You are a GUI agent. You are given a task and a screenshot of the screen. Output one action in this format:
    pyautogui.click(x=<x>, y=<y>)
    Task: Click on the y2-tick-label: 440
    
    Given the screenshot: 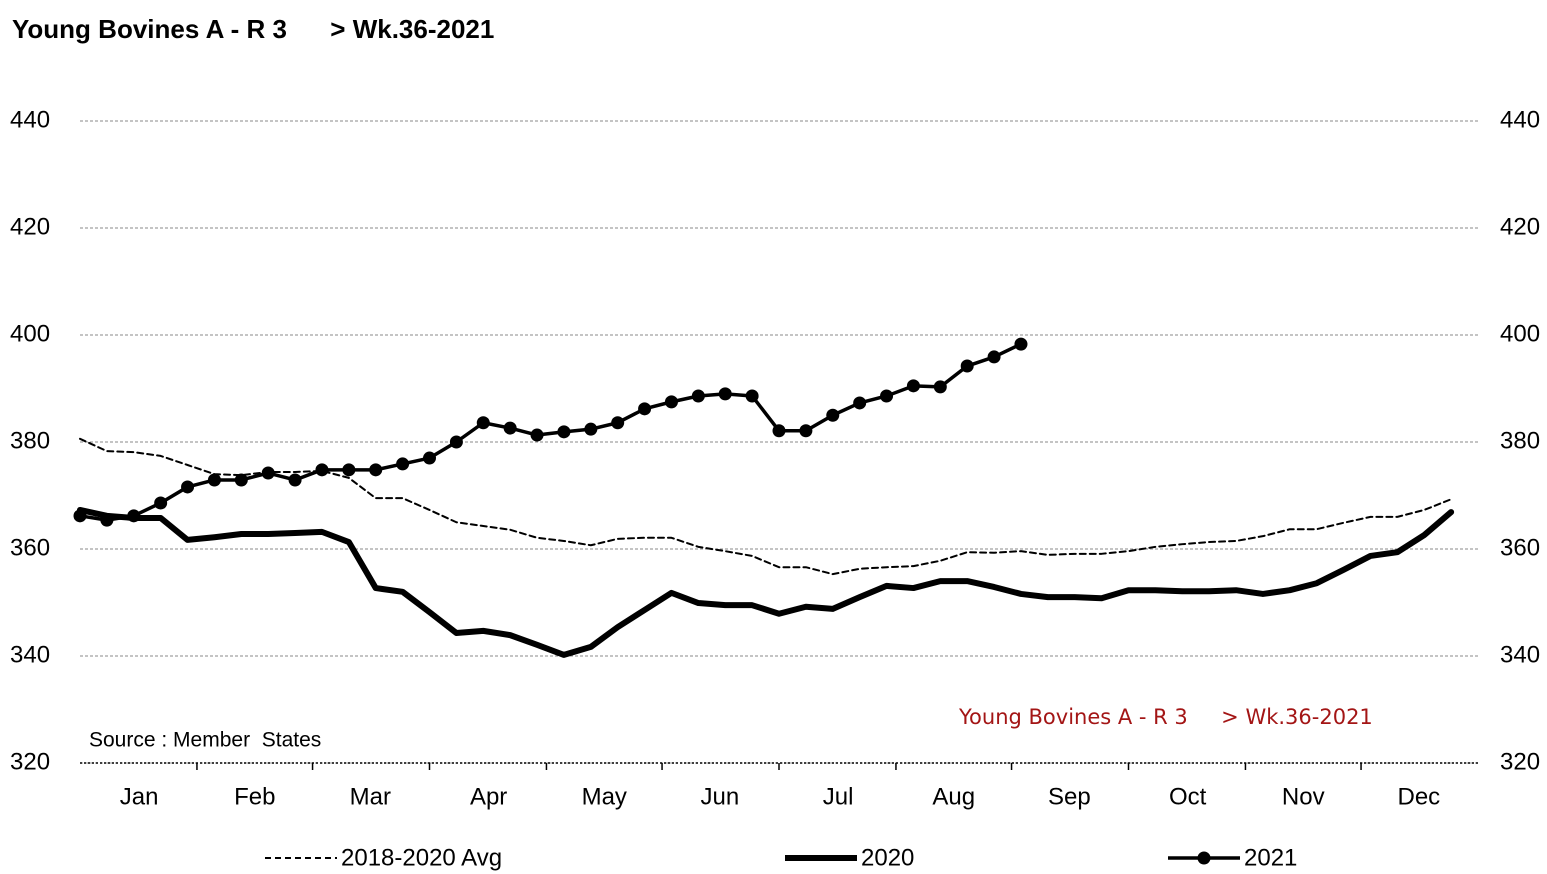 What is the action you would take?
    pyautogui.click(x=1520, y=119)
    